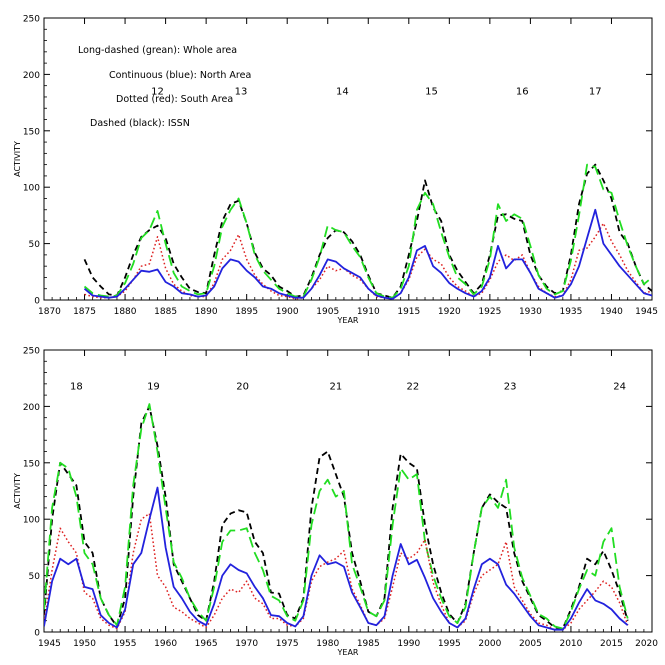 This screenshot has width=665, height=665. Describe the element at coordinates (76, 386) in the screenshot. I see `cycle-label: 18` at that location.